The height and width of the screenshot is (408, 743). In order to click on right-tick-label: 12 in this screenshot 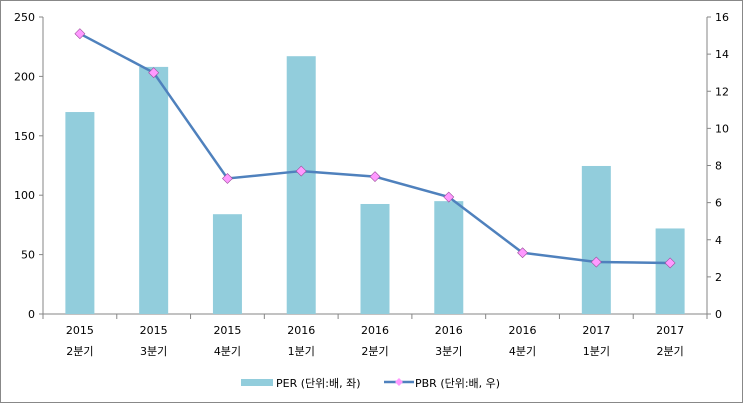, I will do `click(722, 91)`.